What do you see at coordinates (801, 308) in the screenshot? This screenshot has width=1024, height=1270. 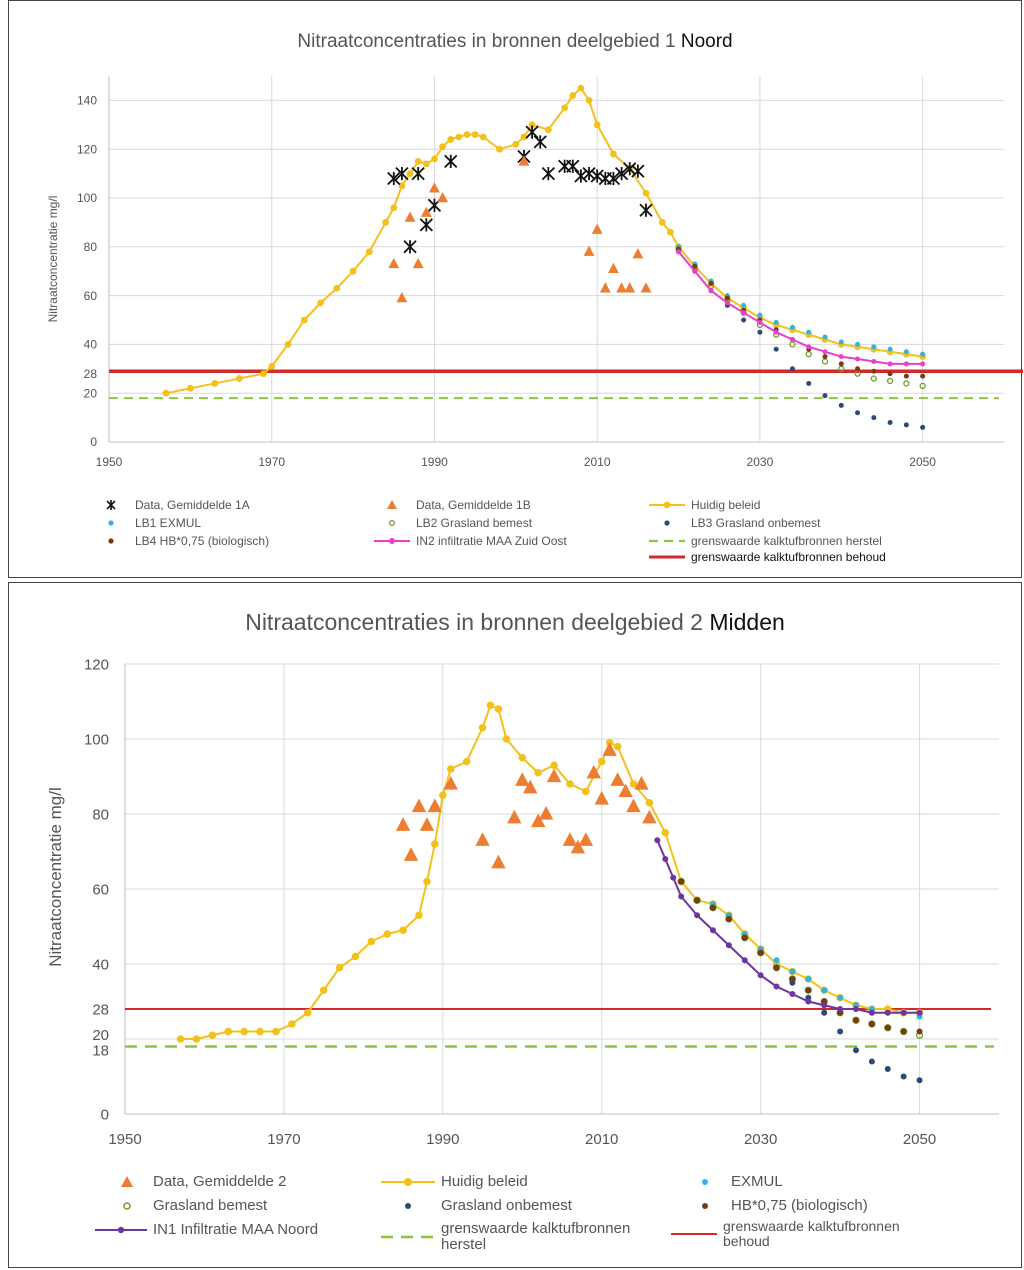 I see `series-in2-infiltratie-maa-zuid-oost` at bounding box center [801, 308].